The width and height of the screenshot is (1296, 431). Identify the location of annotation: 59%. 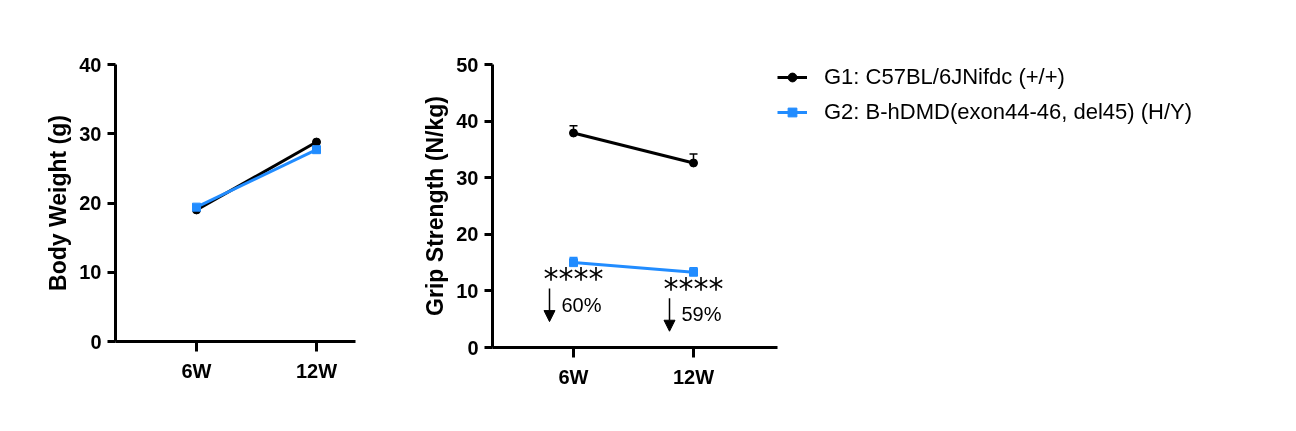
(701, 314).